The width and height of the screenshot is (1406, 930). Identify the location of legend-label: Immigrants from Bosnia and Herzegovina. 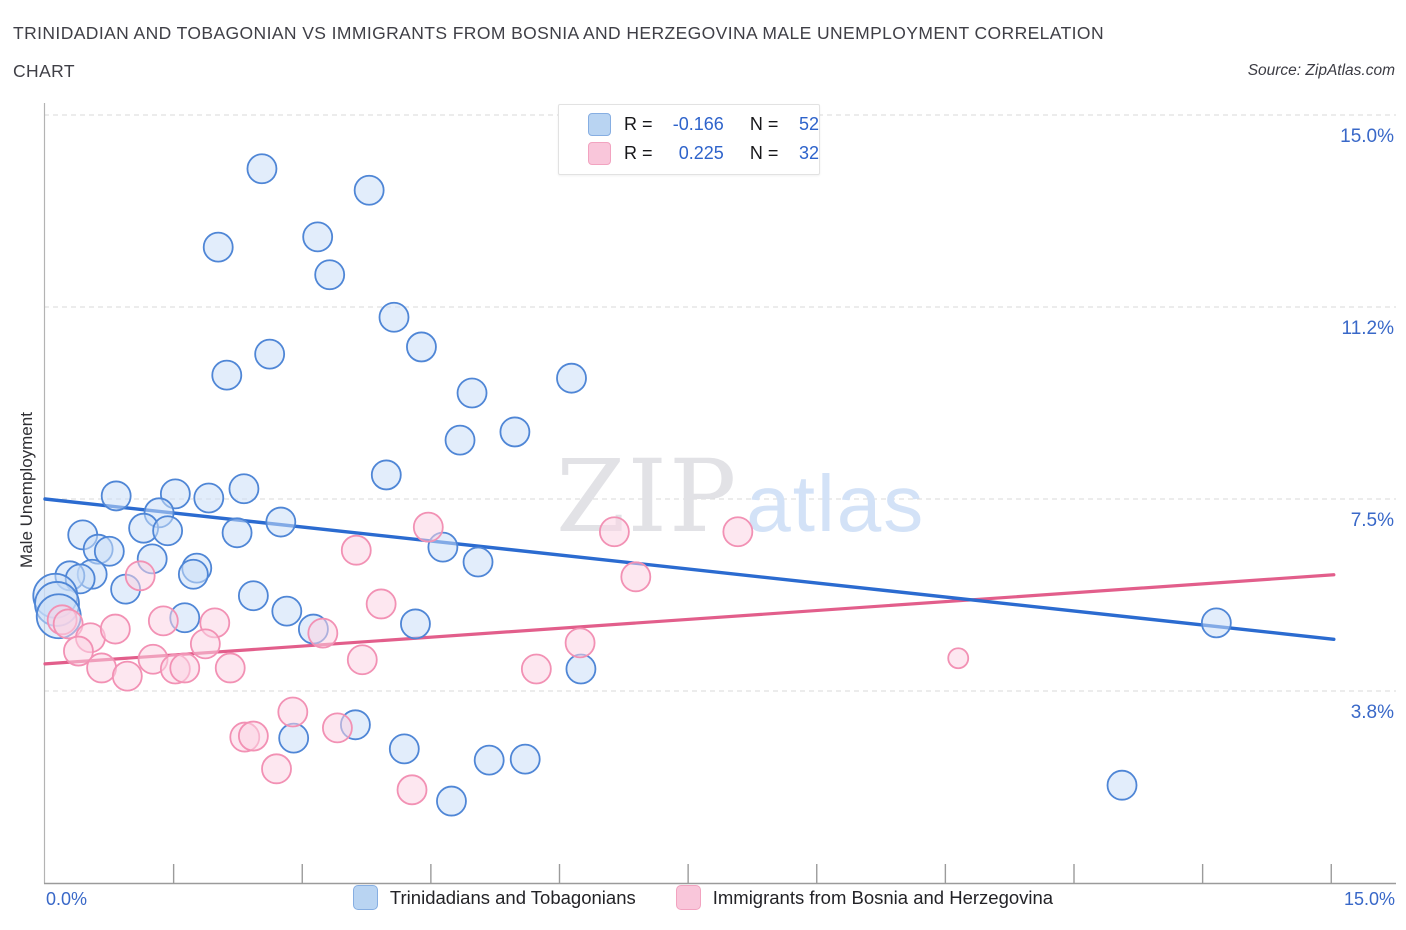
(883, 897).